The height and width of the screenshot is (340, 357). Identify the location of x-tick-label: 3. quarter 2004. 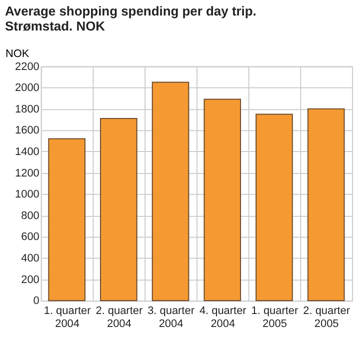
(171, 317).